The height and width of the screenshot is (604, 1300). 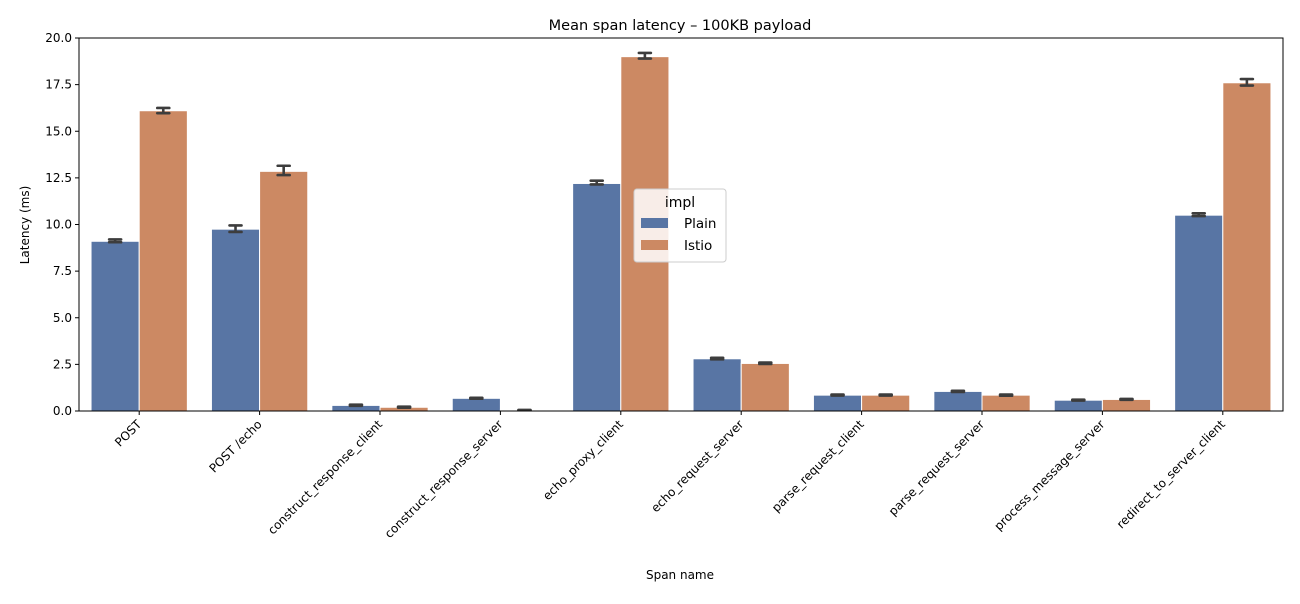 I want to click on y-tick-label: 15.0, so click(x=58, y=131).